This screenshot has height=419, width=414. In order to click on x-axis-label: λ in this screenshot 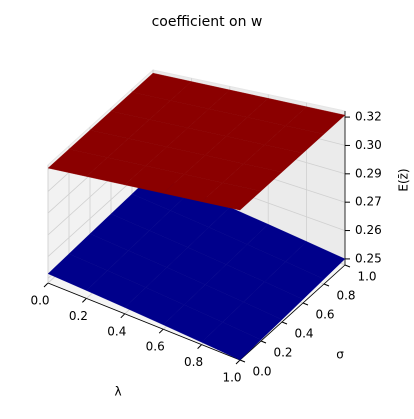, I will do `click(117, 392)`.